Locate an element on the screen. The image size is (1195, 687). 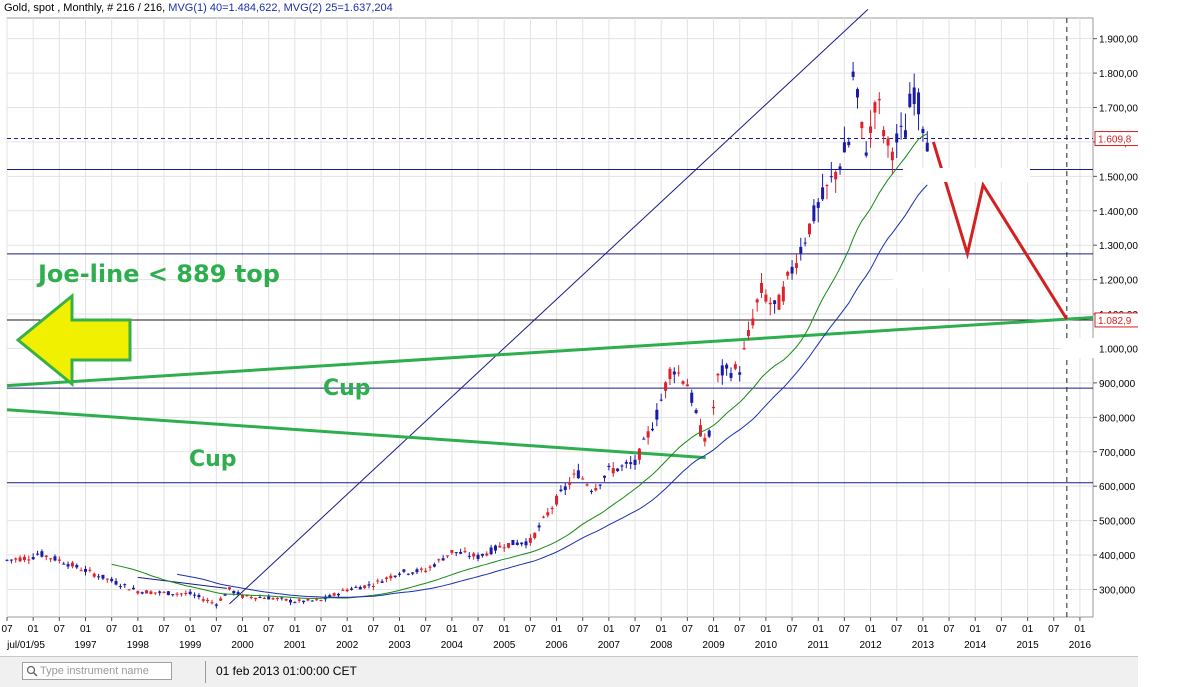
instrument-search is located at coordinates (97, 671).